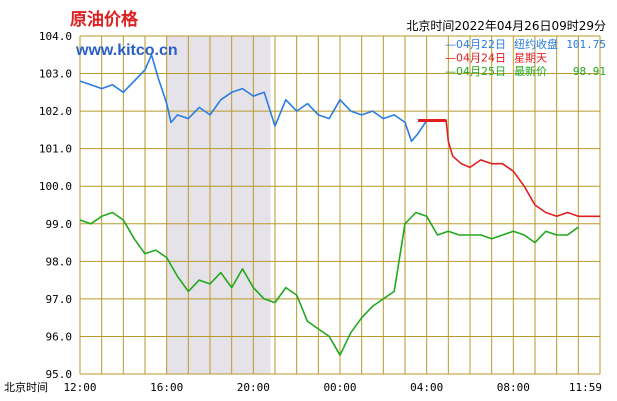 Image resolution: width=617 pixels, height=401 pixels. Describe the element at coordinates (59, 299) in the screenshot. I see `y-tick-label: 97.0` at that location.